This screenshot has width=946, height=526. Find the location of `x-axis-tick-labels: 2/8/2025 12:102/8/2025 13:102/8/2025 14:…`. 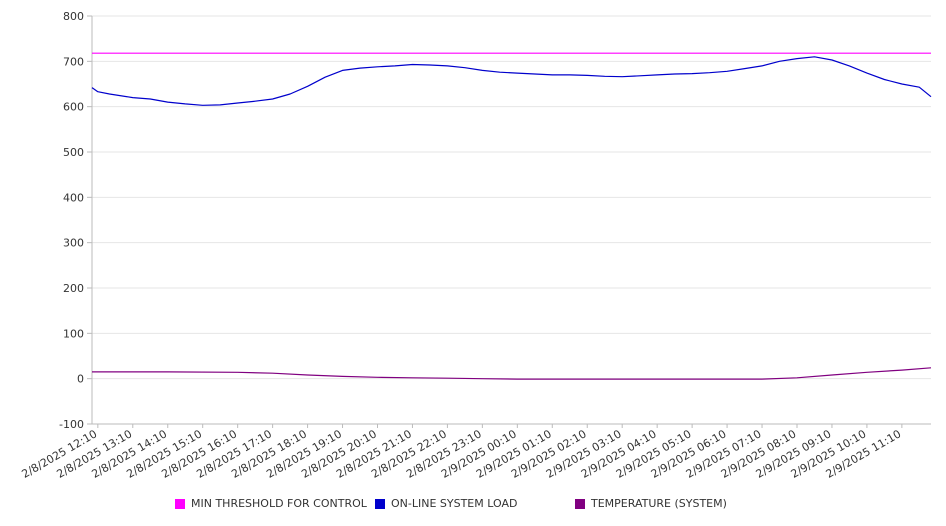

x-axis-tick-labels: 2/8/2025 12:102/8/2025 13:102/8/2025 14:… is located at coordinates (462, 454).